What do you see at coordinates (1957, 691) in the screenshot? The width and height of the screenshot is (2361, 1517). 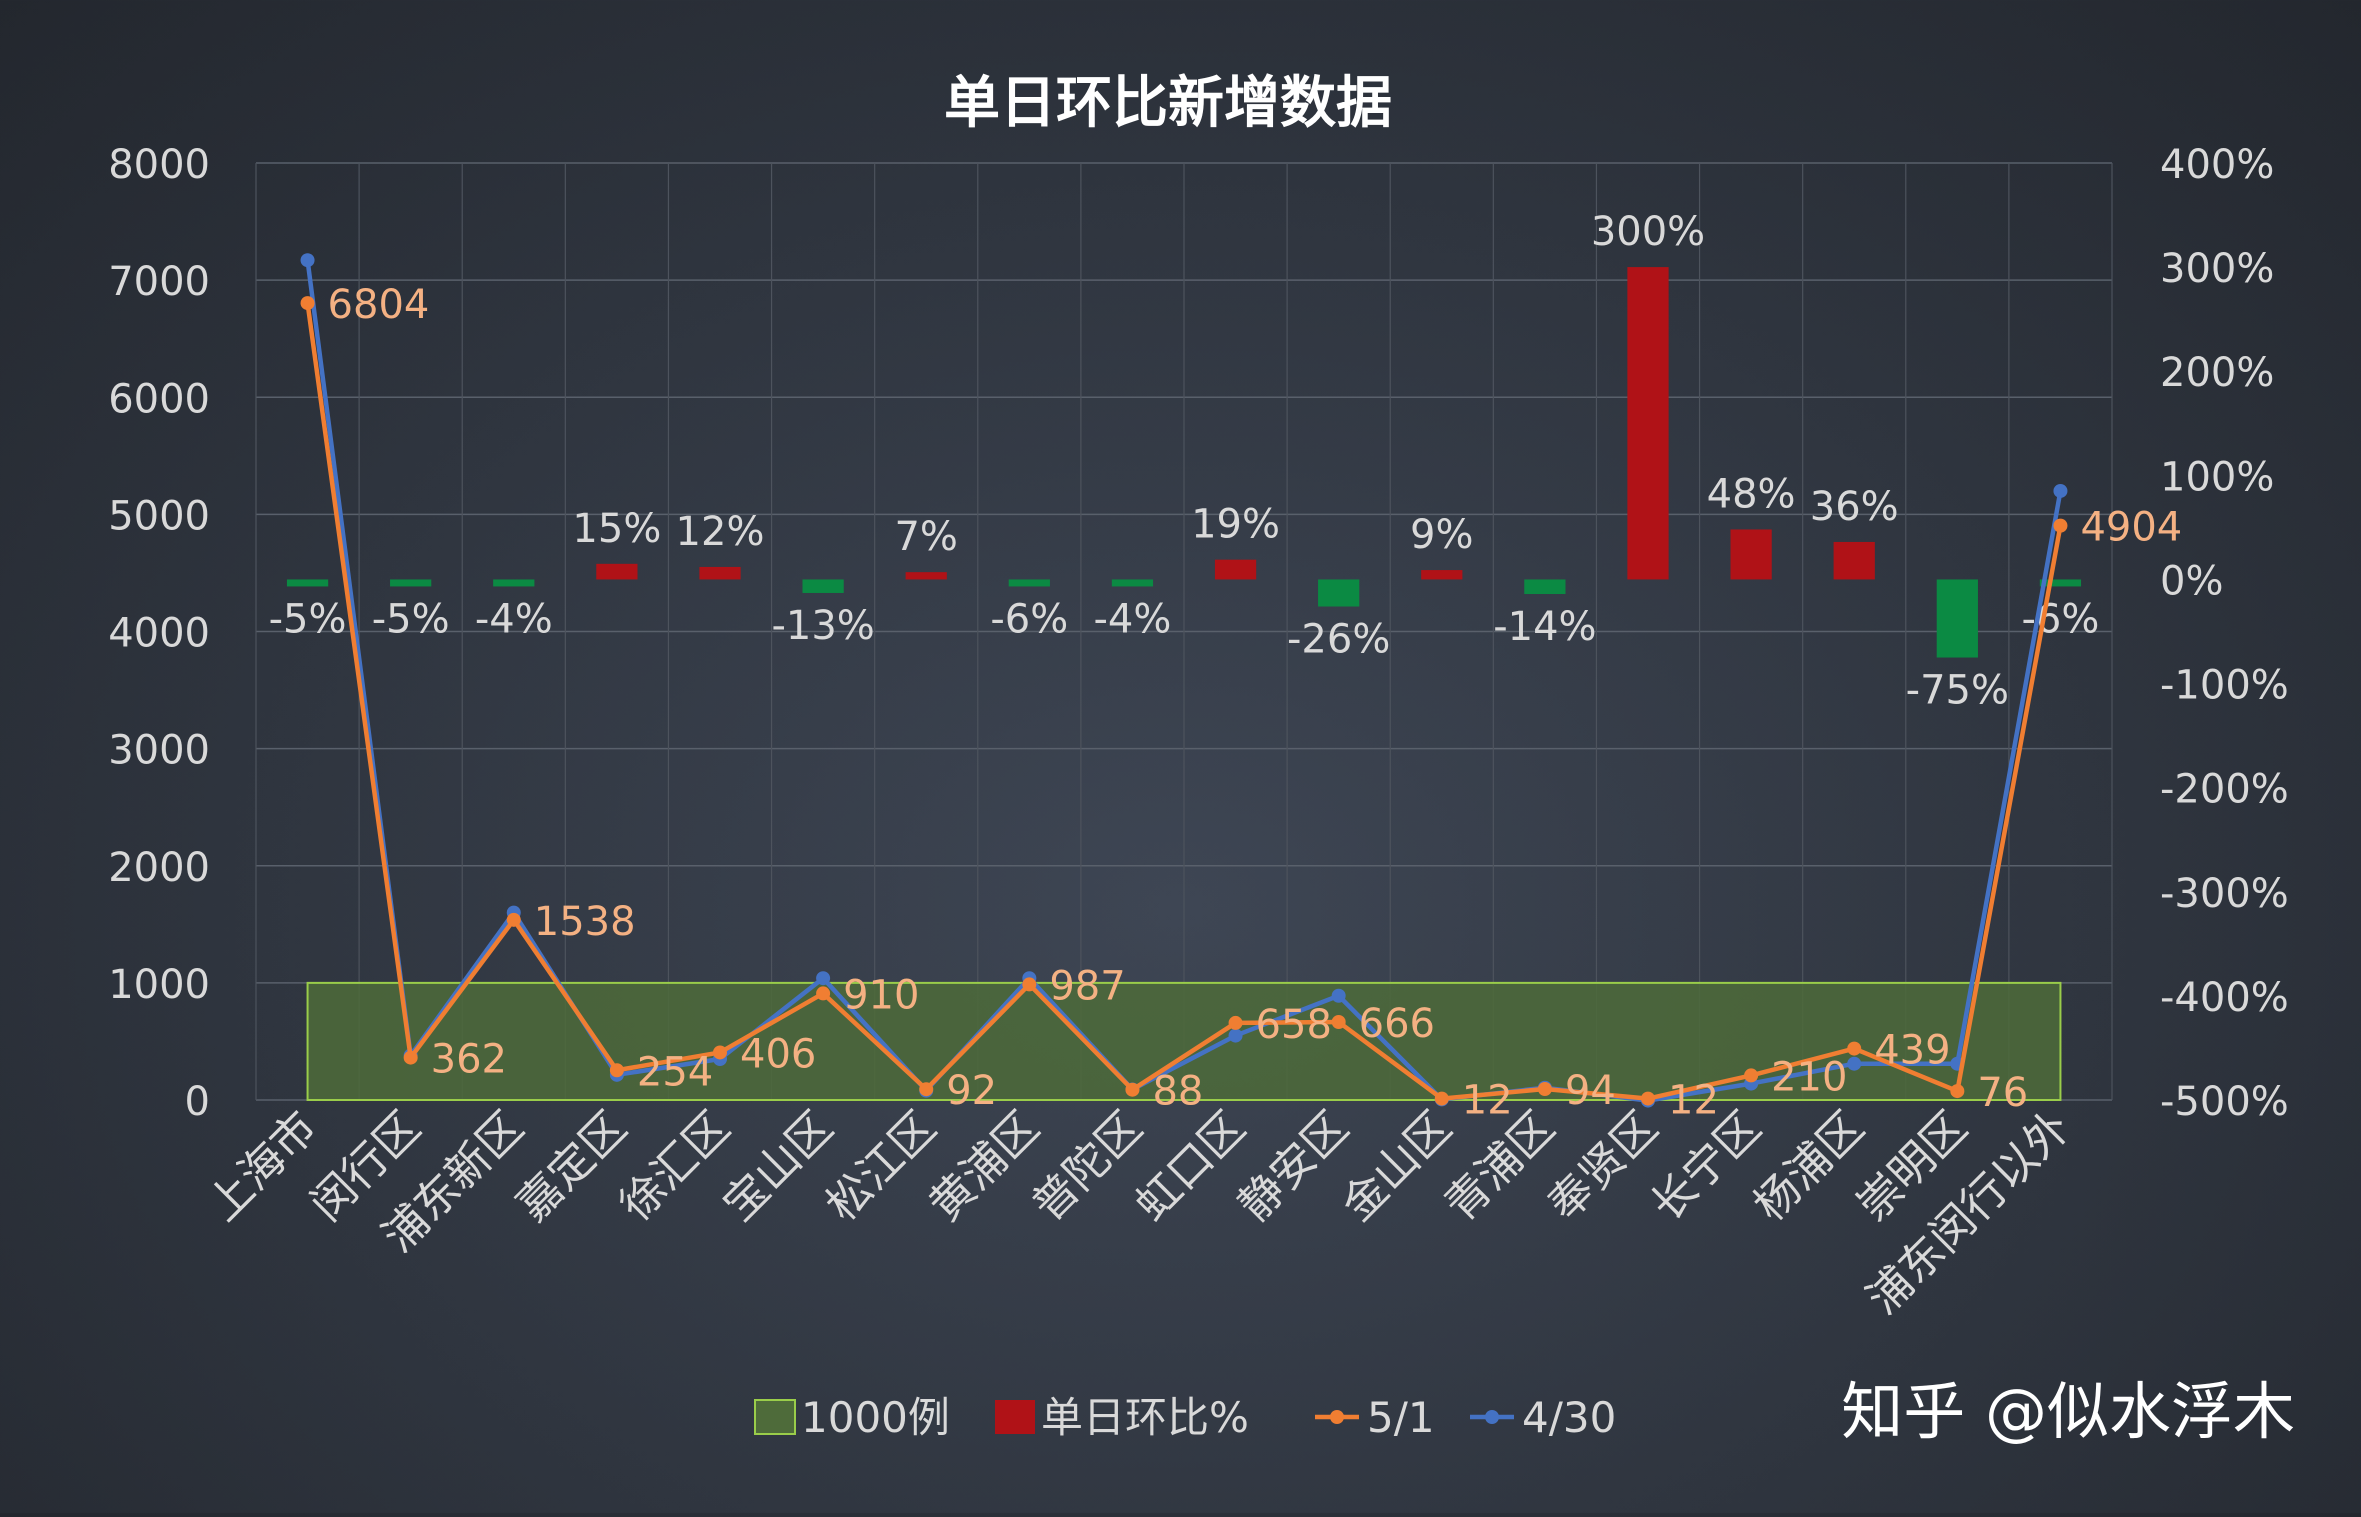 I see `bar-label: -75%` at bounding box center [1957, 691].